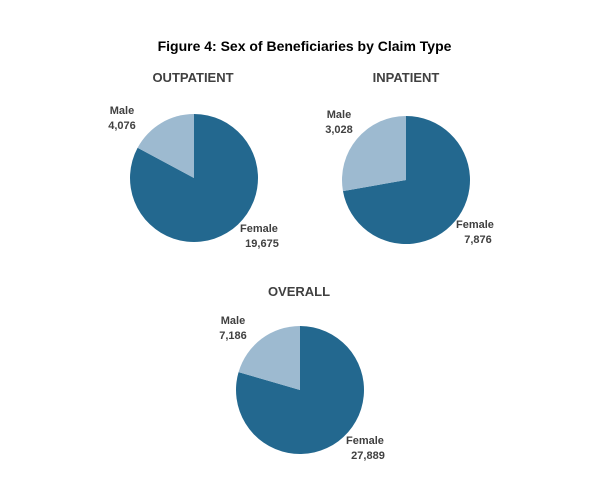 The image size is (609, 494). What do you see at coordinates (192, 77) in the screenshot?
I see `outpatient-pie-title: OUTPATIENT` at bounding box center [192, 77].